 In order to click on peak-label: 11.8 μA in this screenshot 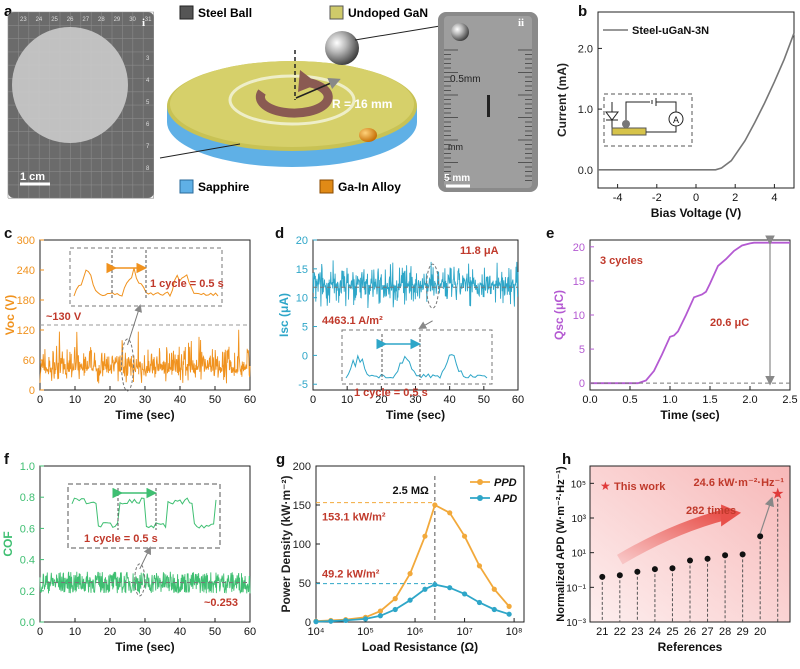, I will do `click(479, 251)`.